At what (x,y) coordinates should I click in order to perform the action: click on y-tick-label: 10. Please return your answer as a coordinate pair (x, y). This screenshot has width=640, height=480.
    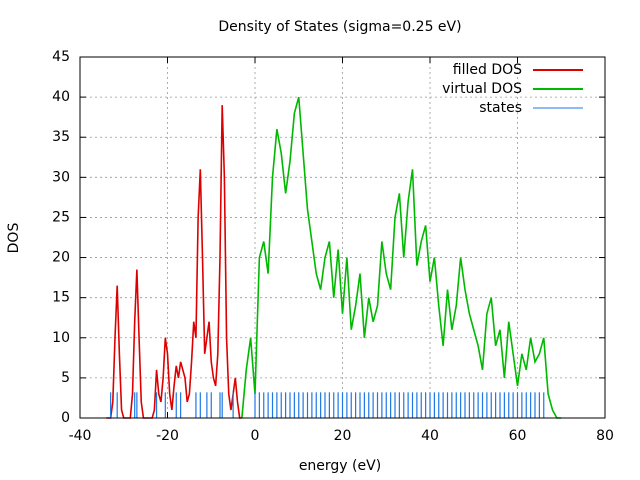
    Looking at the image, I should click on (61, 338).